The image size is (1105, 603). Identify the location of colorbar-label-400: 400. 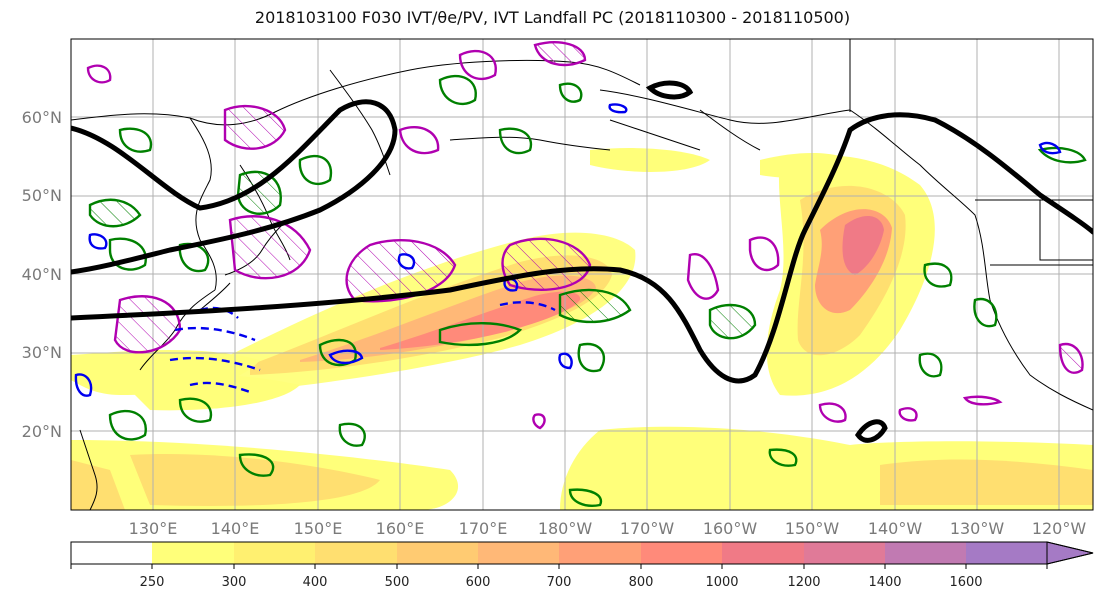
(315, 582).